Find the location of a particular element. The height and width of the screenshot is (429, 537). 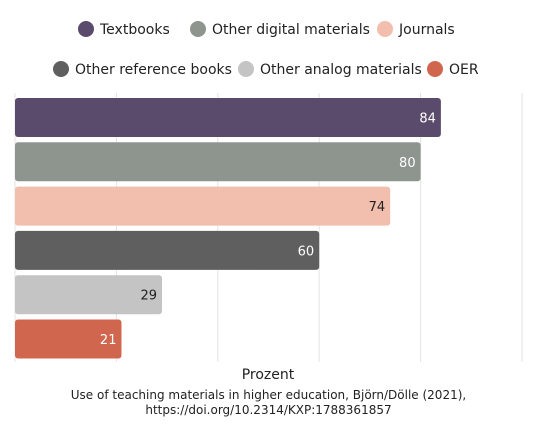

legend-item-textbooks: Textbooks is located at coordinates (124, 29).